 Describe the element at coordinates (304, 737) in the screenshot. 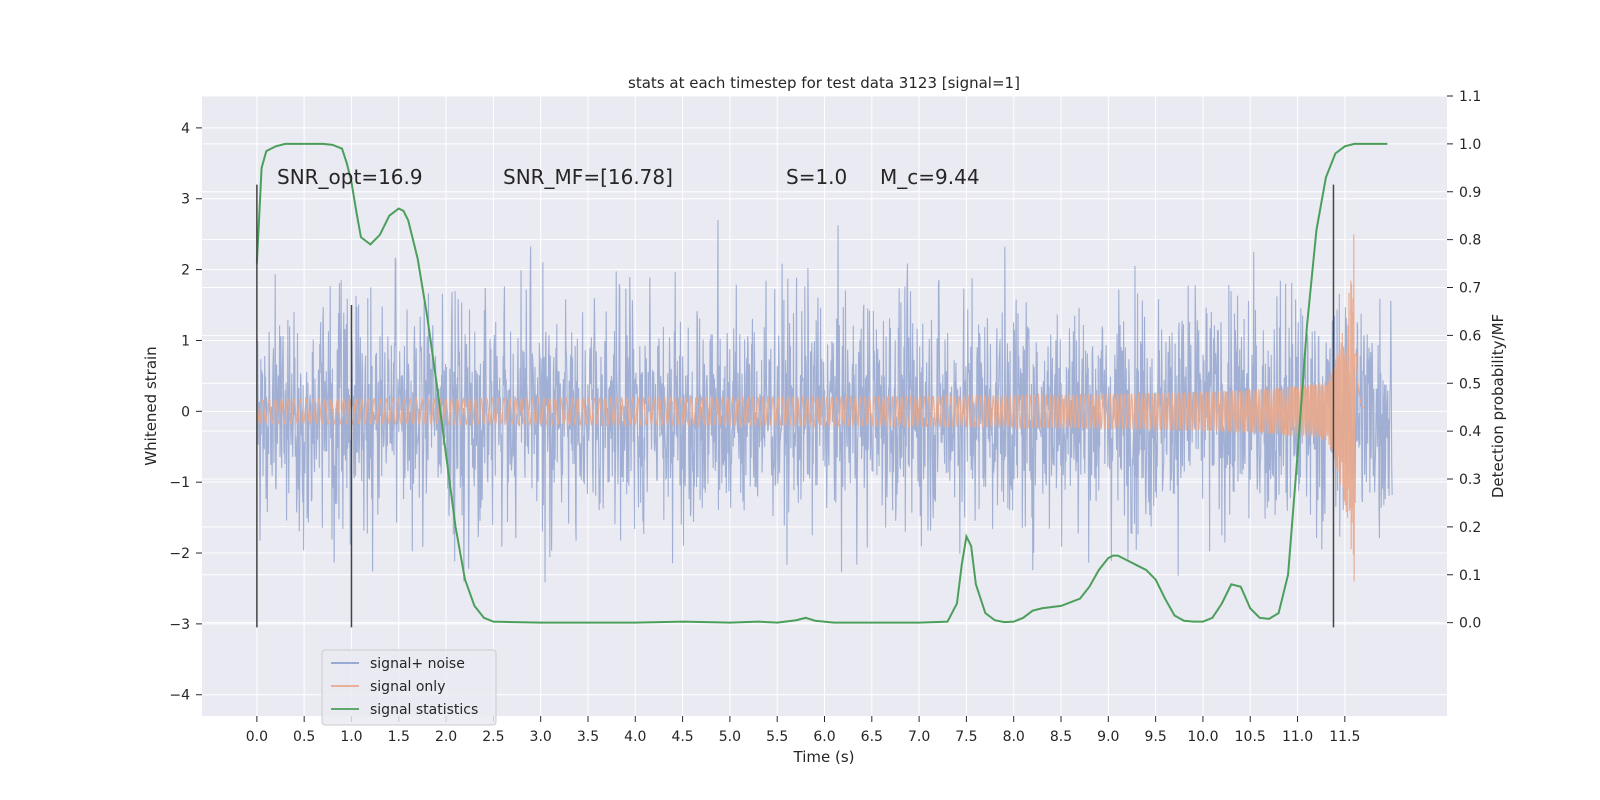

I see `x-tick-label-1: 0.5` at that location.